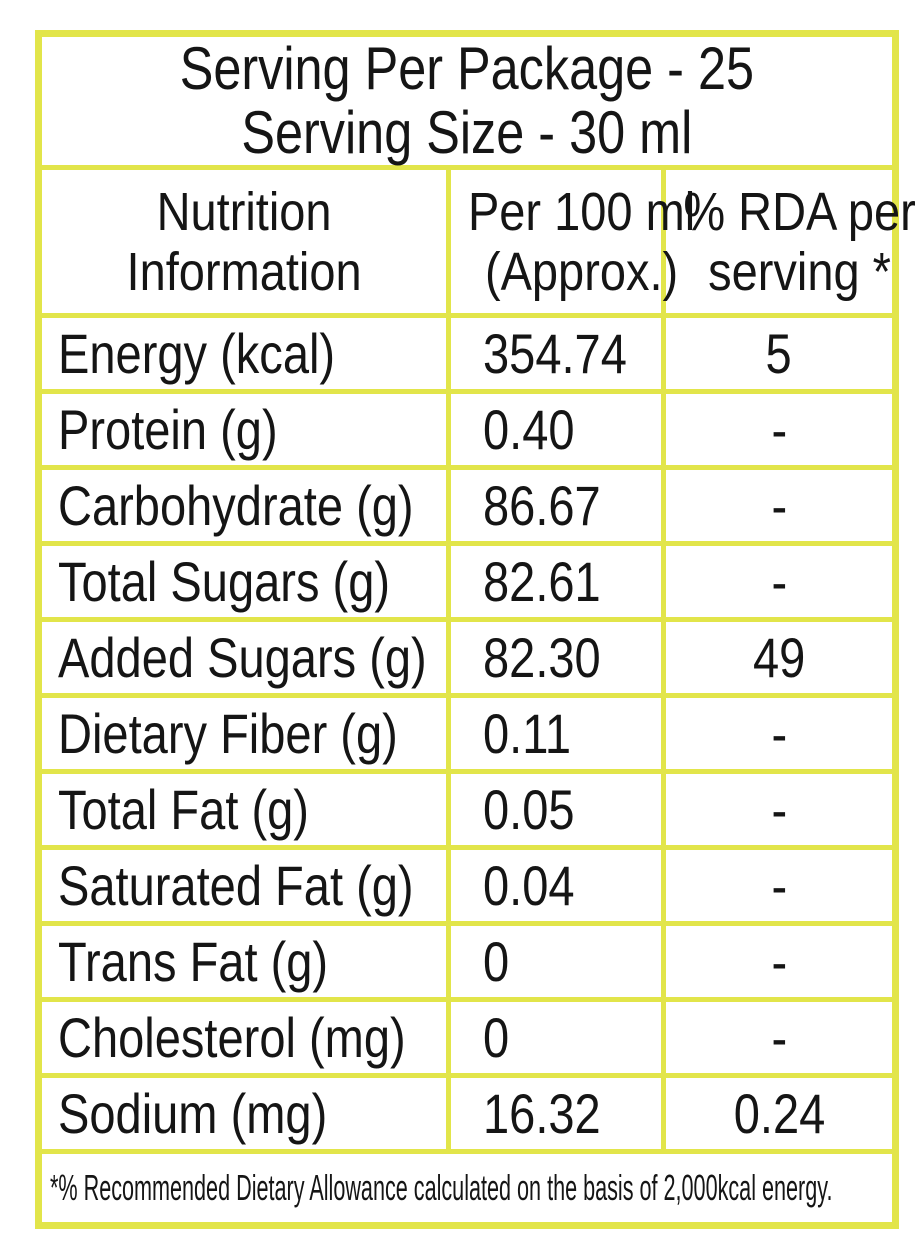 This screenshot has height=1255, width=918. What do you see at coordinates (467, 68) in the screenshot?
I see `serving-per-package: Serving Per Package - 25` at bounding box center [467, 68].